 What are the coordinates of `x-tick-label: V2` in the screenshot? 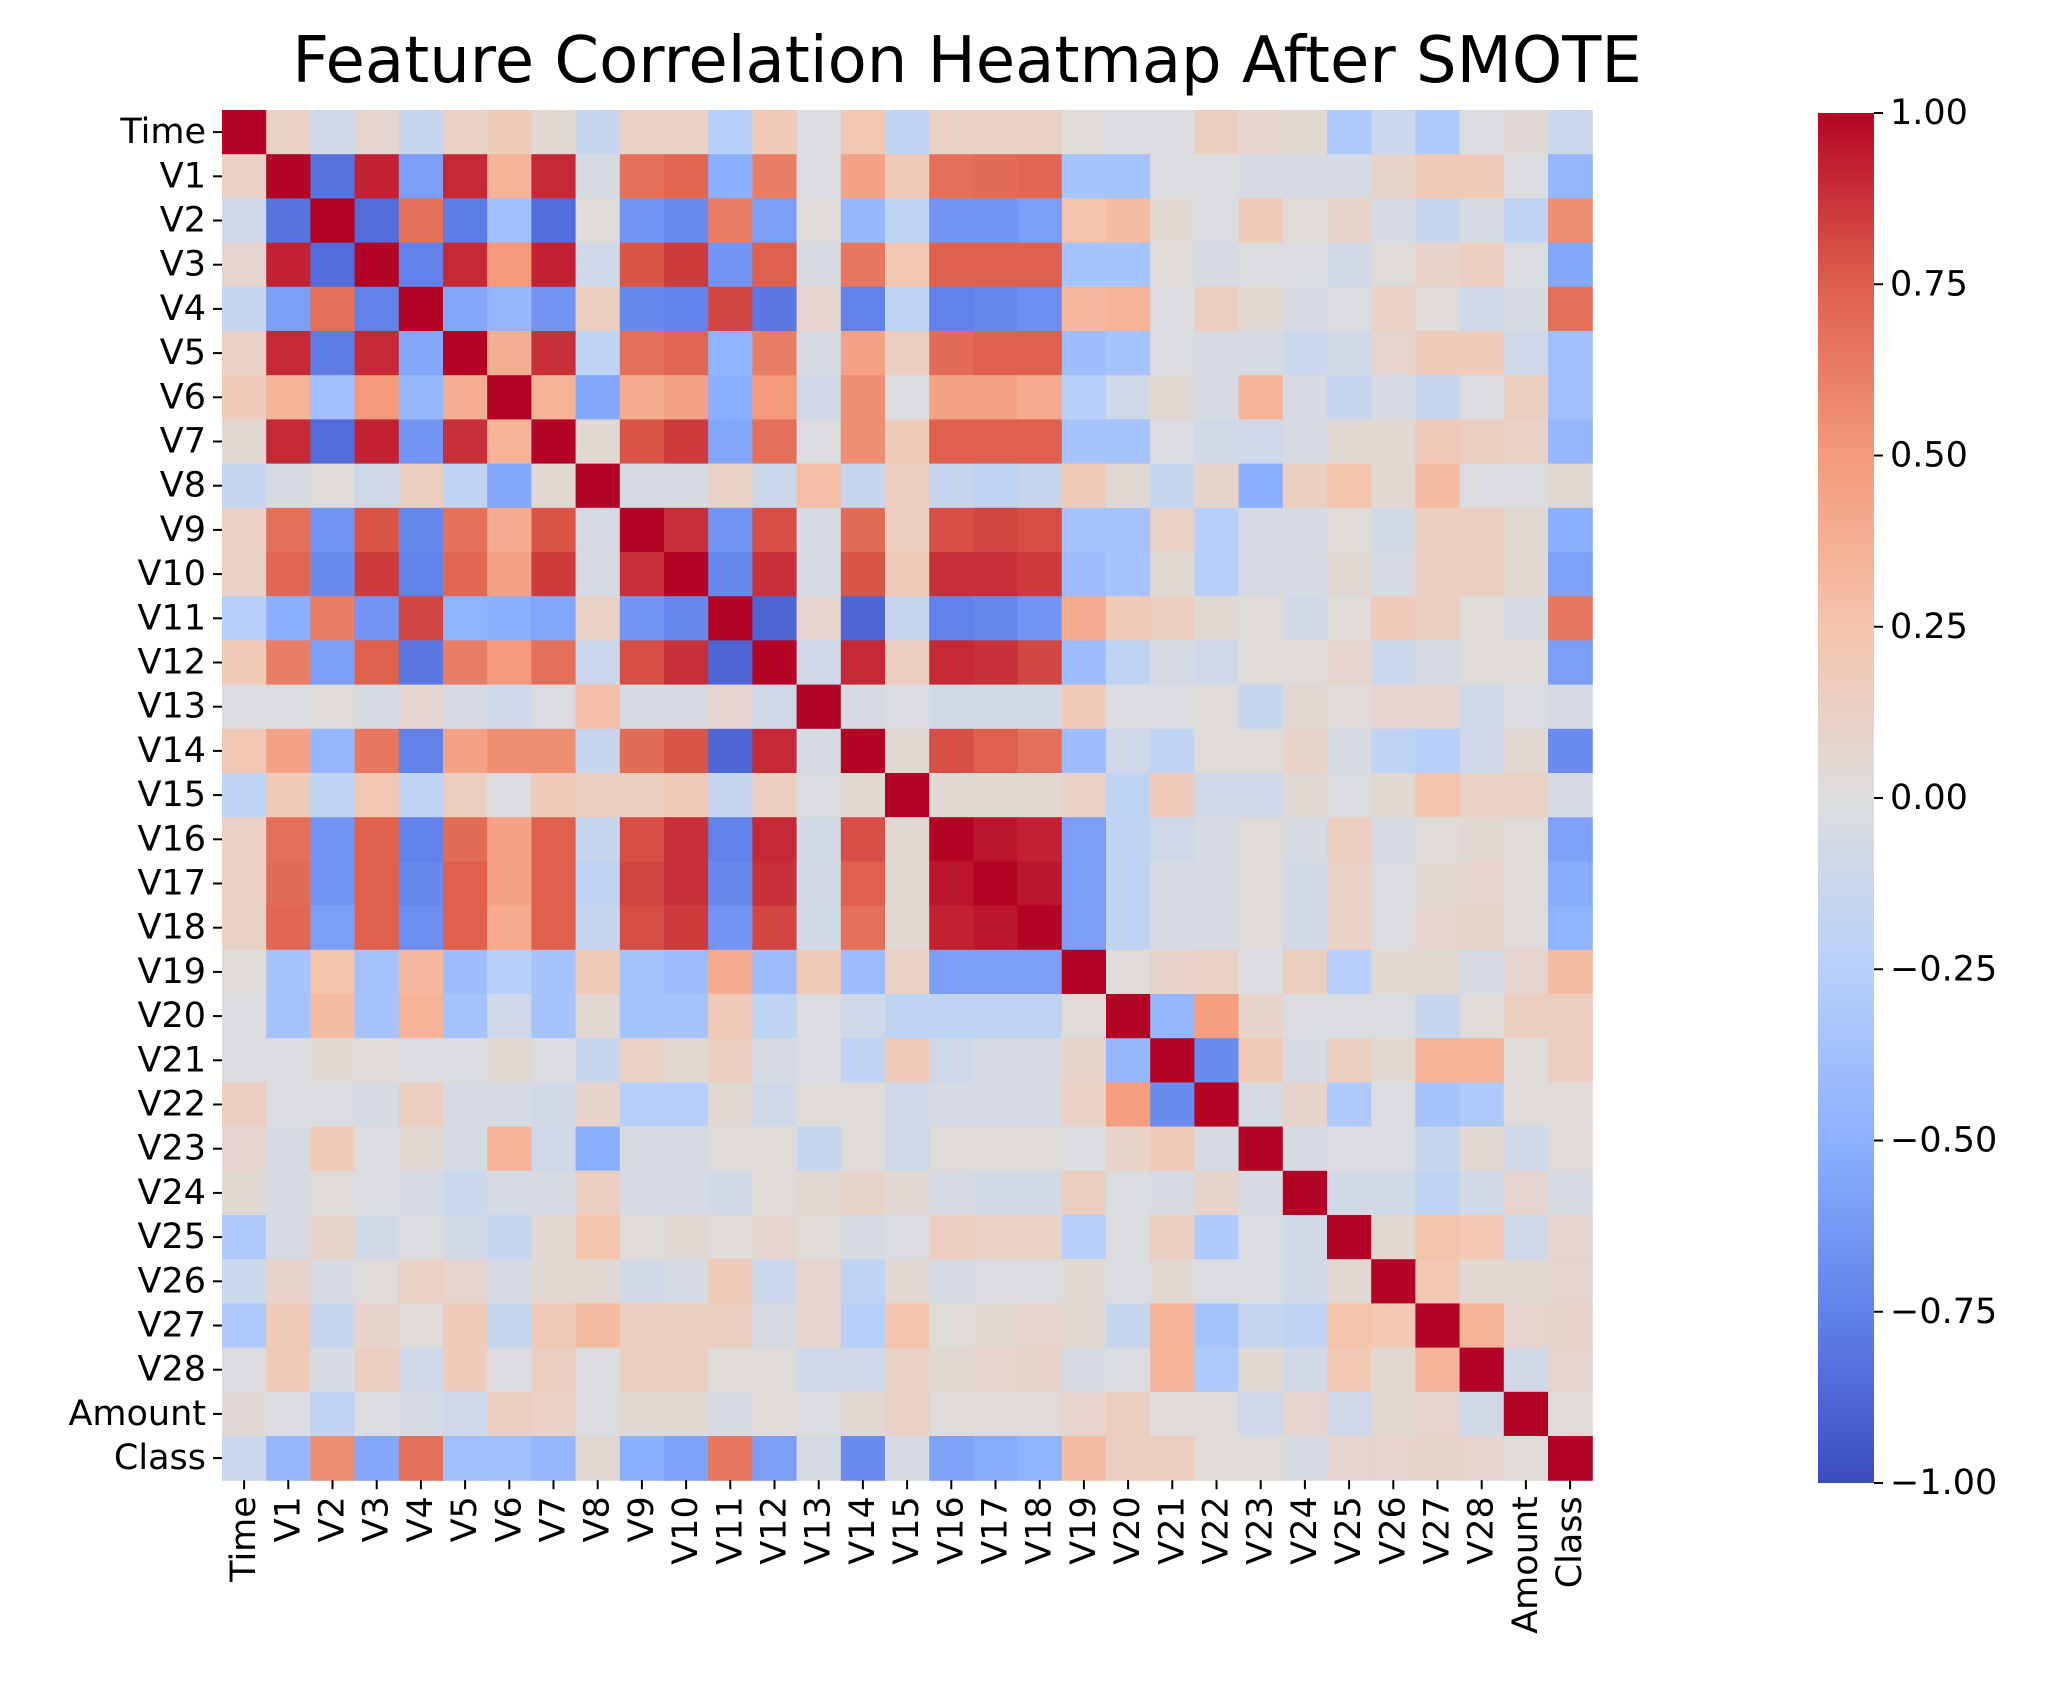 It's located at (333, 1519).